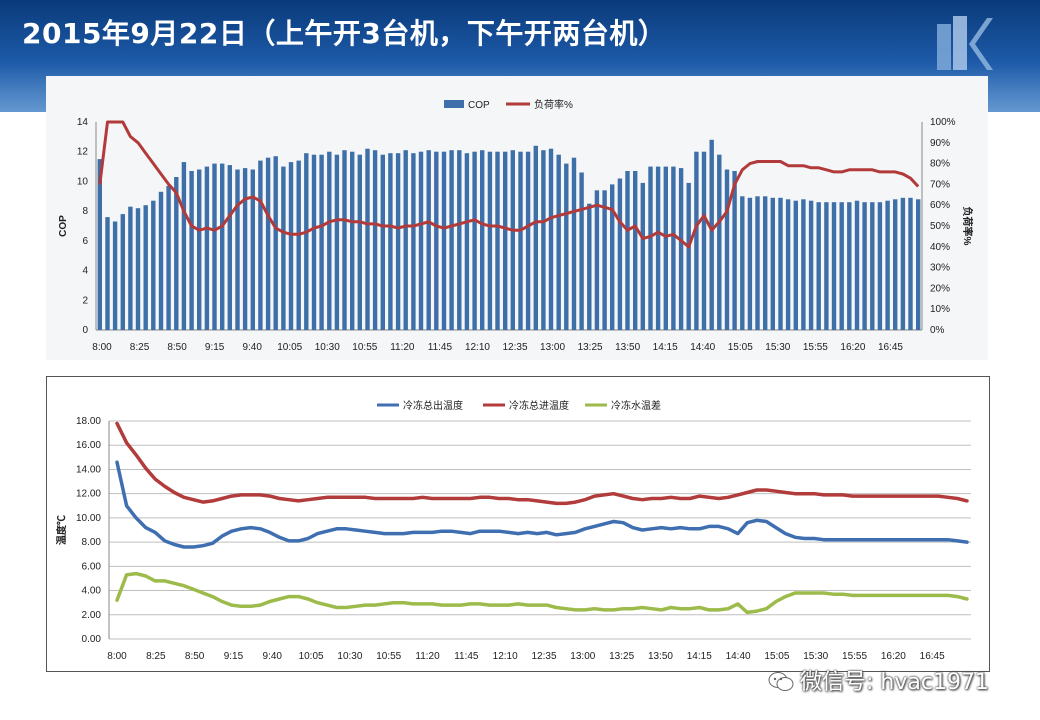 The width and height of the screenshot is (1040, 720). I want to click on legend-swatch-cop, so click(454, 104).